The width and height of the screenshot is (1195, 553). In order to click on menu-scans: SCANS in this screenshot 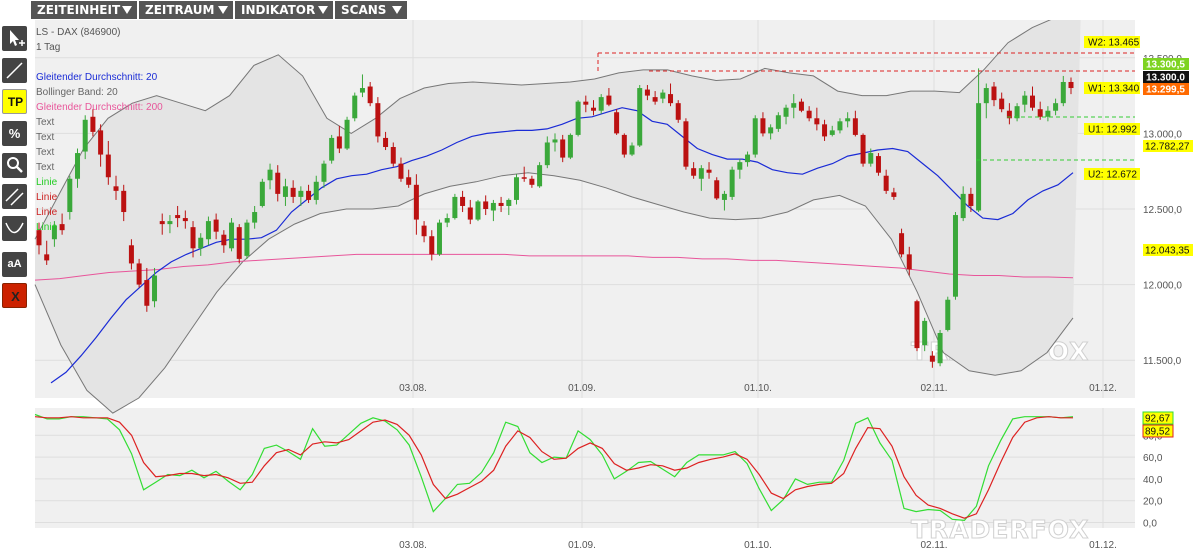, I will do `click(371, 10)`.